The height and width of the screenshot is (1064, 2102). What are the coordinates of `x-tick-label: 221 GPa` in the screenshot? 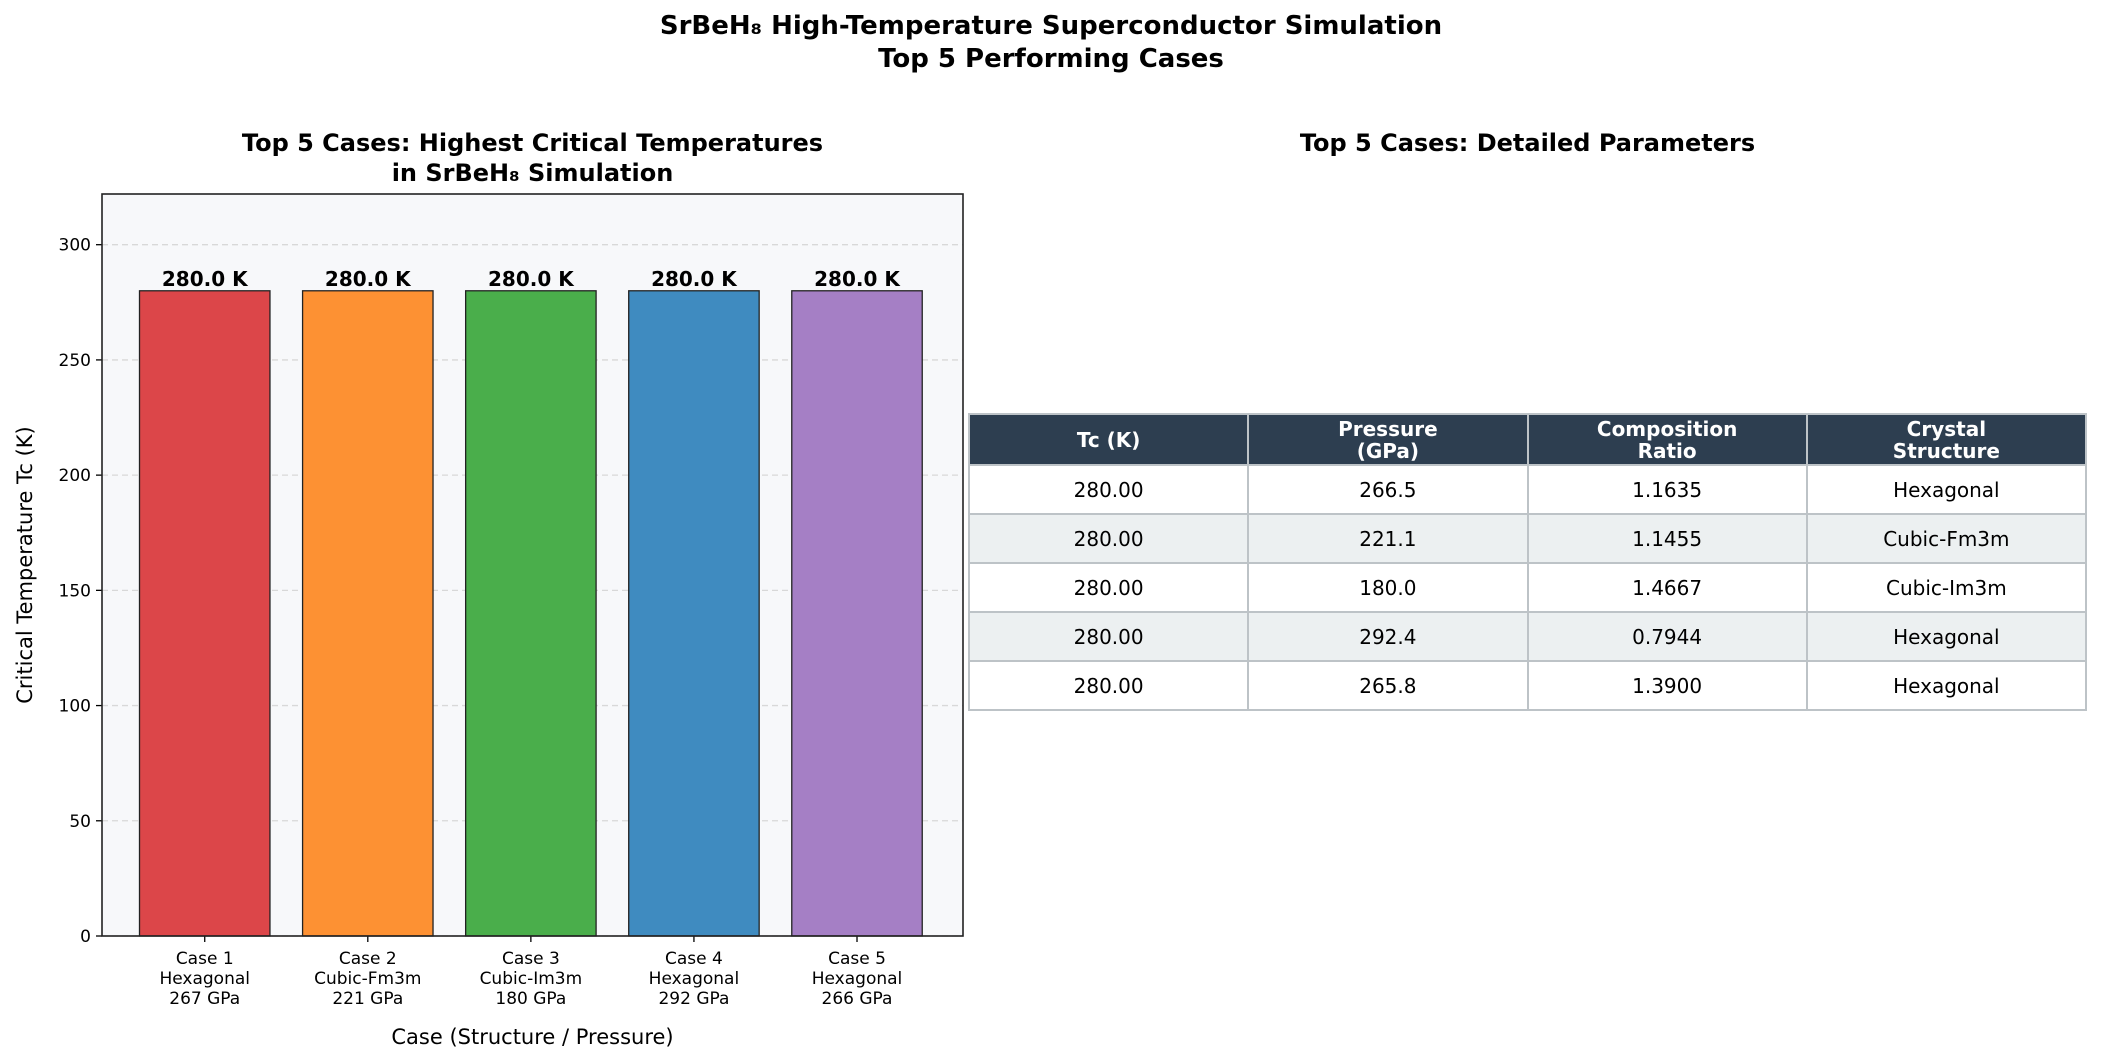 It's located at (367, 999).